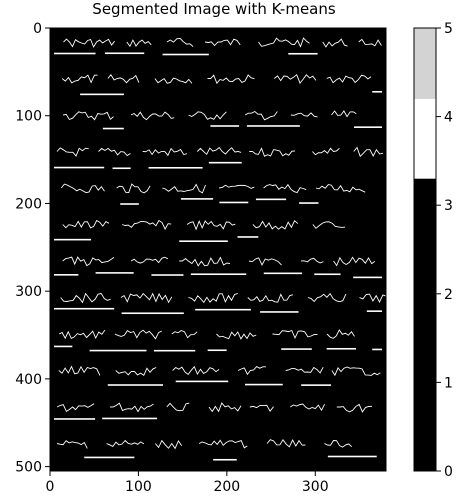 The height and width of the screenshot is (497, 464). I want to click on y-tick-label: 0, so click(37, 29).